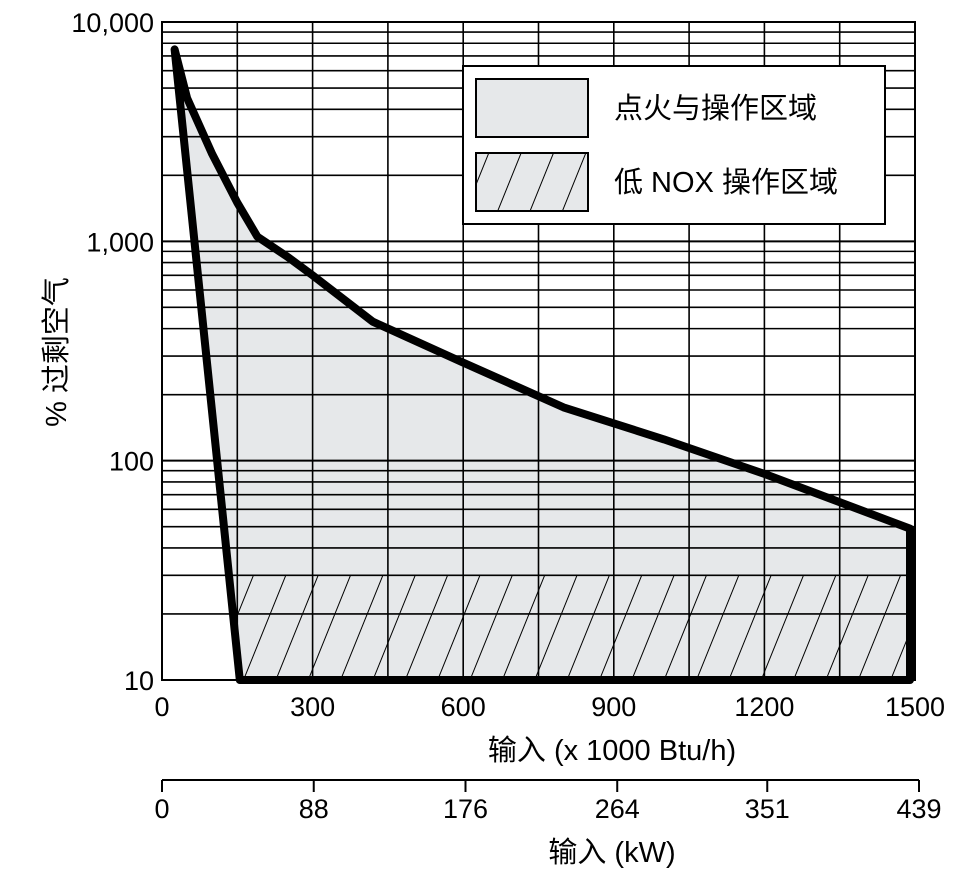  I want to click on x-tick-label: 1200, so click(764, 707).